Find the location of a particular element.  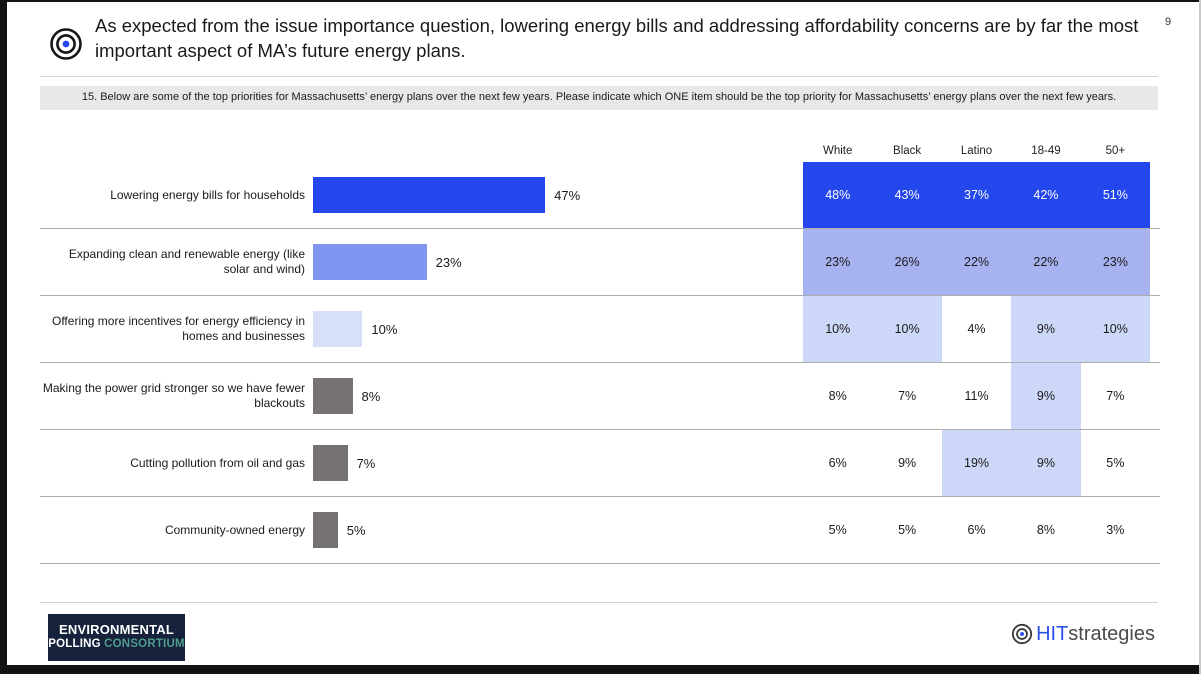

frame-border-right is located at coordinates (1200, 337).